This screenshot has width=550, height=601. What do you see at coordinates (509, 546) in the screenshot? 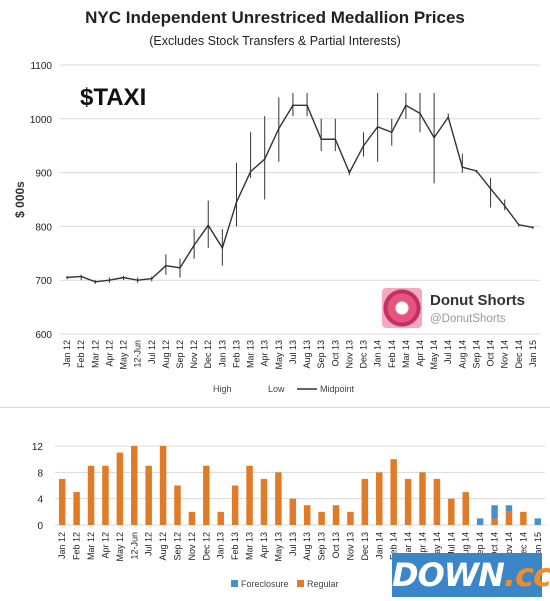
I see `x-tick-label: Nov 14` at bounding box center [509, 546].